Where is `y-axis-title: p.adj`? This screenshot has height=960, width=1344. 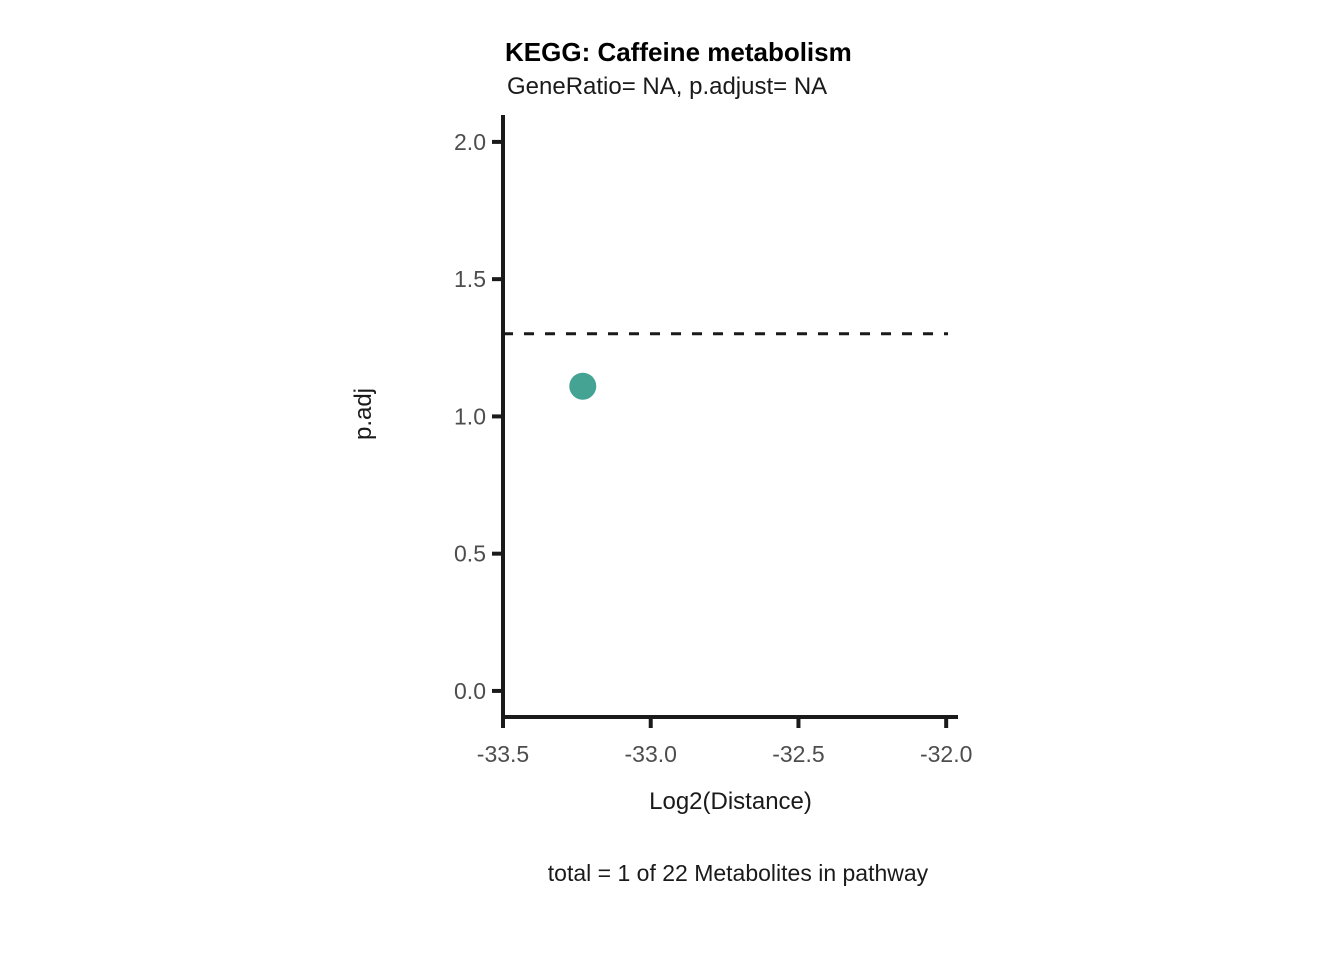 y-axis-title: p.adj is located at coordinates (363, 414).